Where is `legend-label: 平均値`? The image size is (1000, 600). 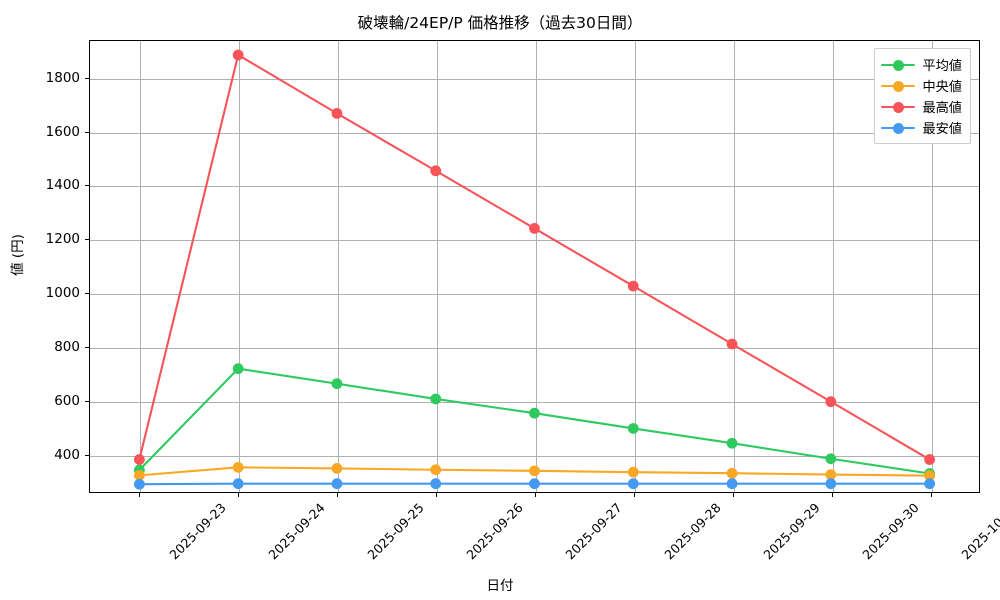
legend-label: 平均値 is located at coordinates (942, 66).